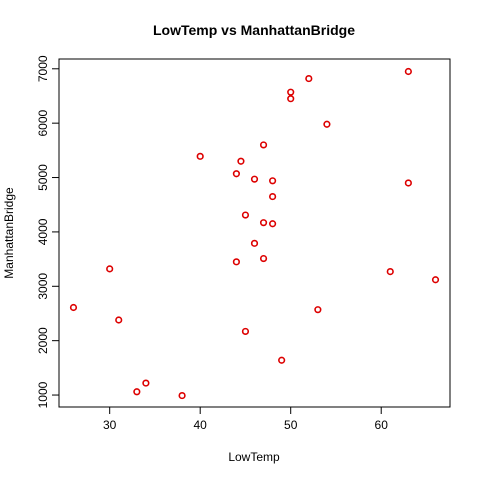 This screenshot has height=480, width=480. I want to click on y-axis: 1000 2000 3000 4000 5000 6000 7000, so click(48, 231).